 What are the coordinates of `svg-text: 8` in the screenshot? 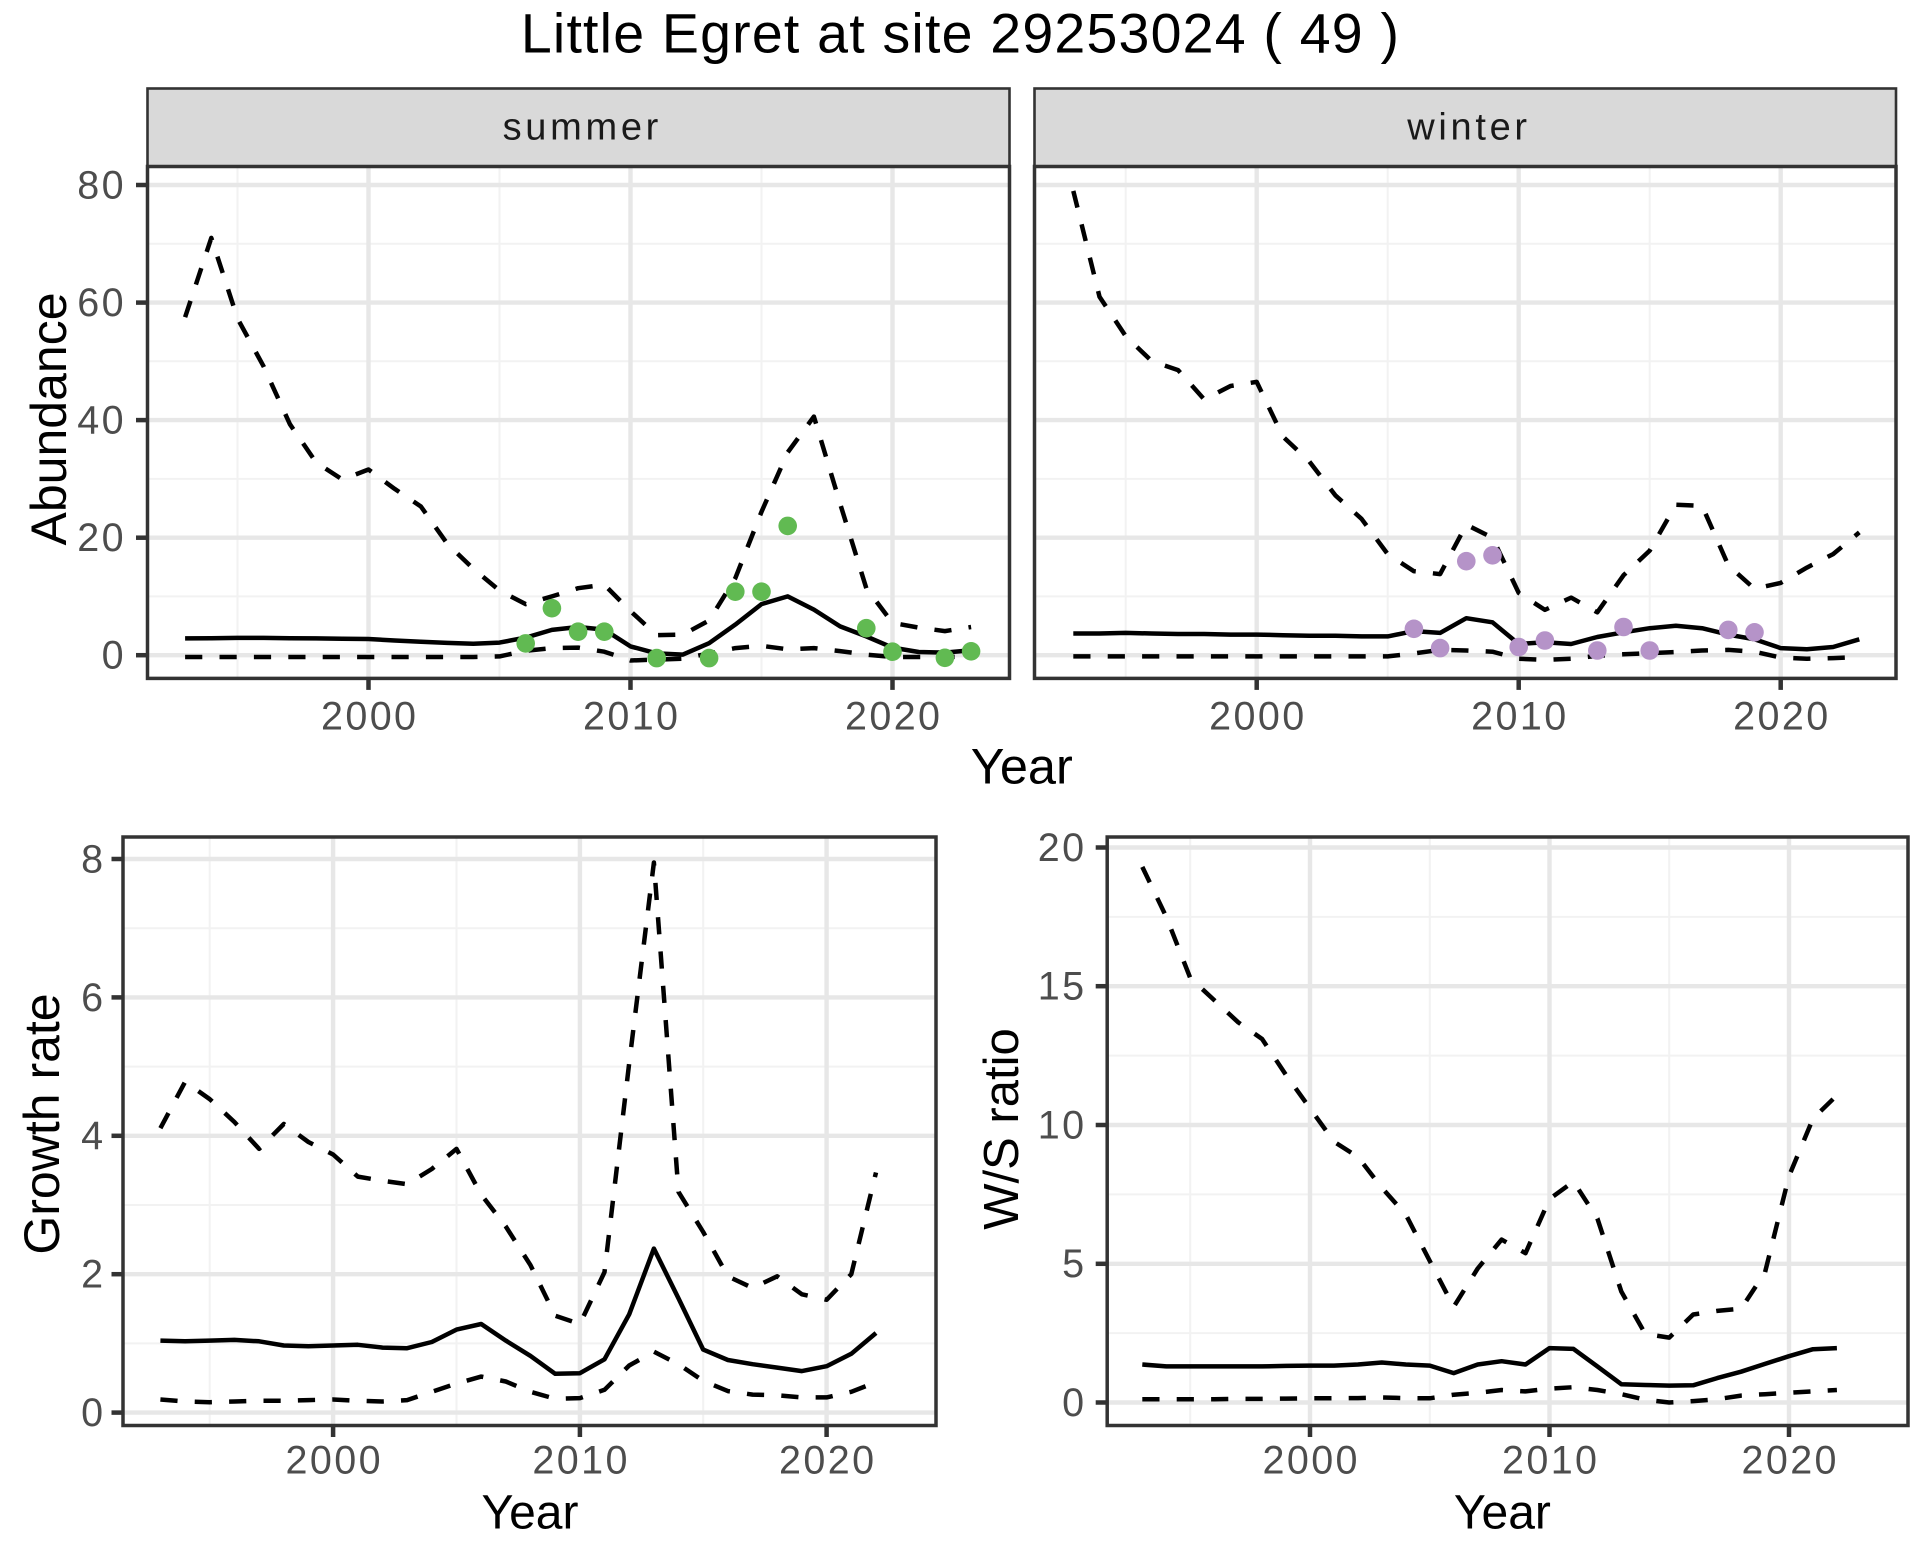 It's located at (93, 859).